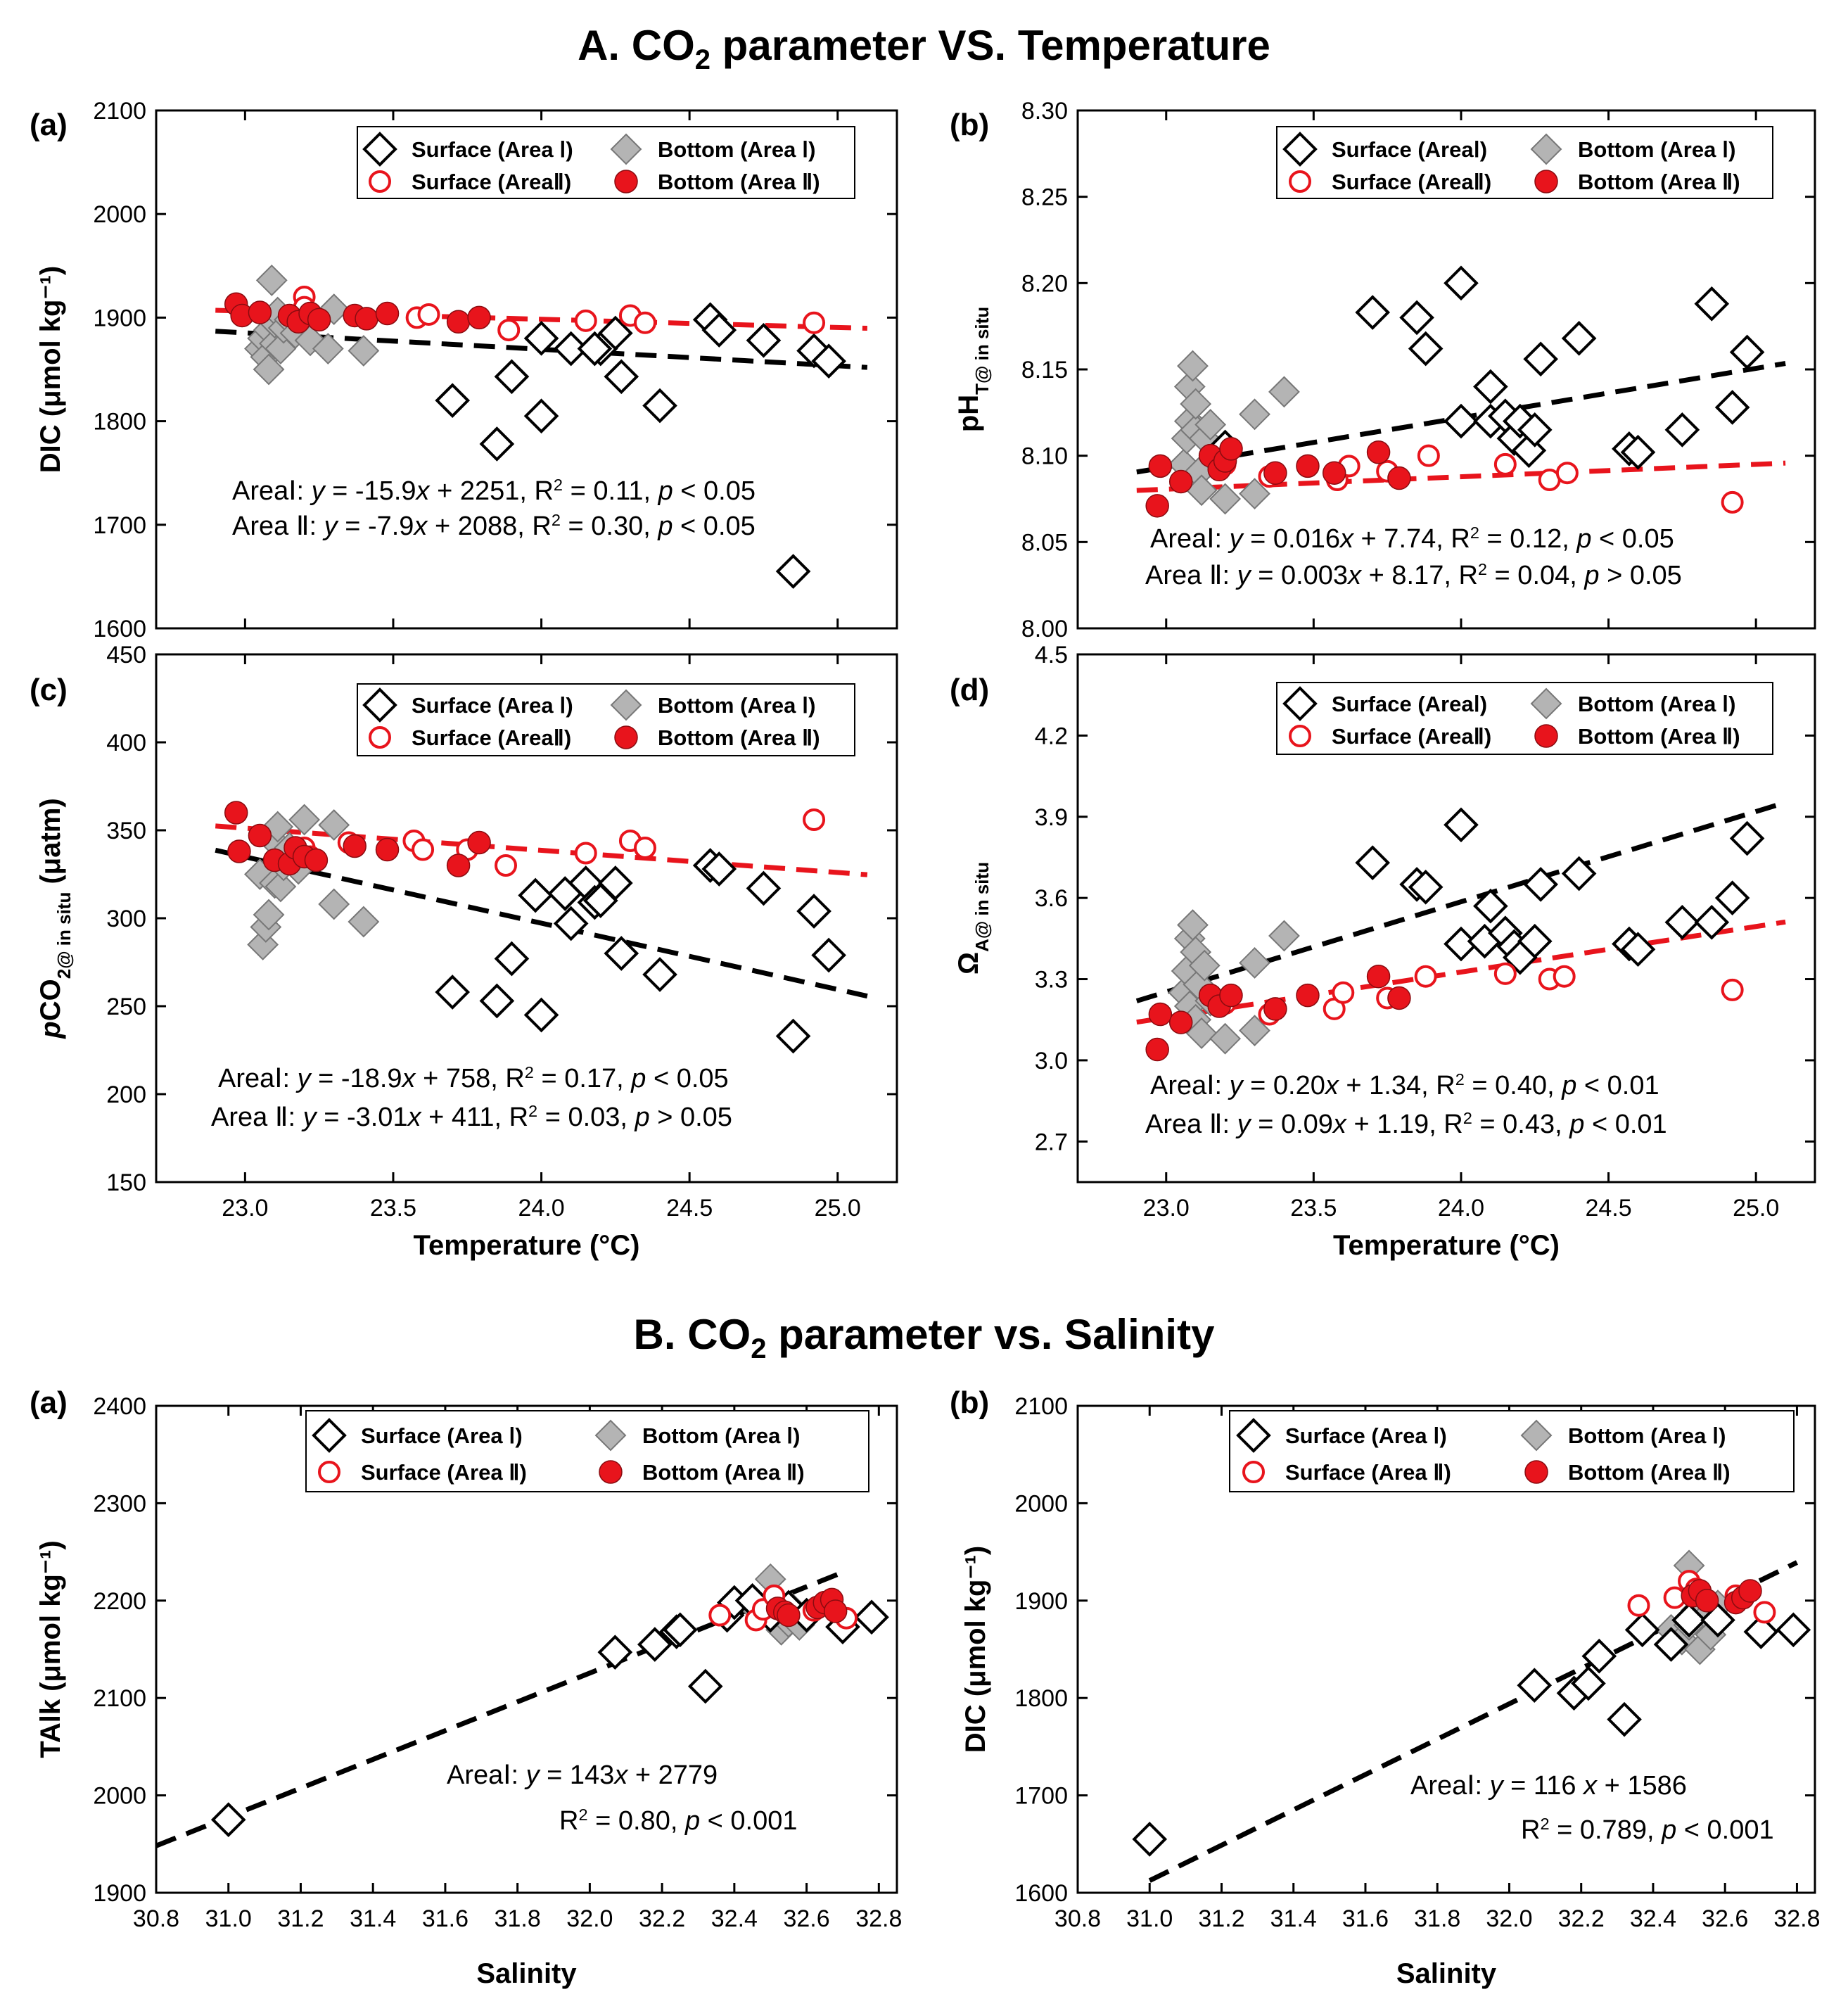 The image size is (1848, 1999). I want to click on x-tick-label: 32.2, so click(662, 1918).